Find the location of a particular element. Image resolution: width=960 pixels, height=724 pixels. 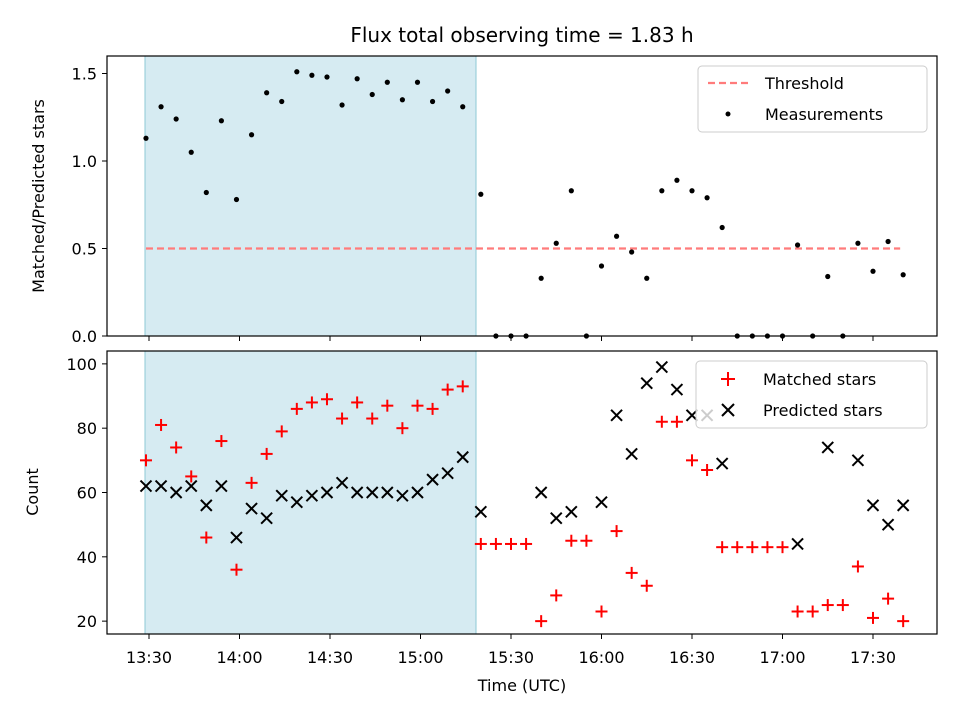

legend-predicted-swatch is located at coordinates (728, 410).